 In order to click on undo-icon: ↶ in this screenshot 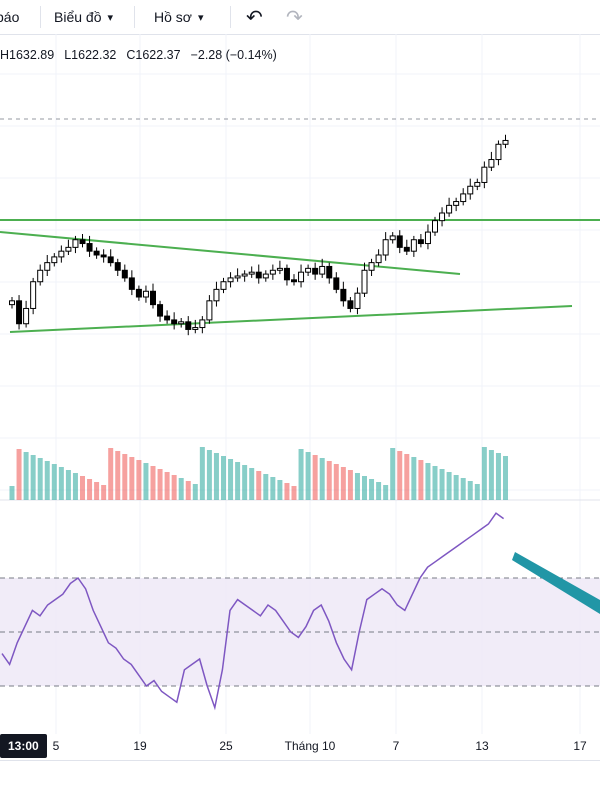, I will do `click(254, 17)`.